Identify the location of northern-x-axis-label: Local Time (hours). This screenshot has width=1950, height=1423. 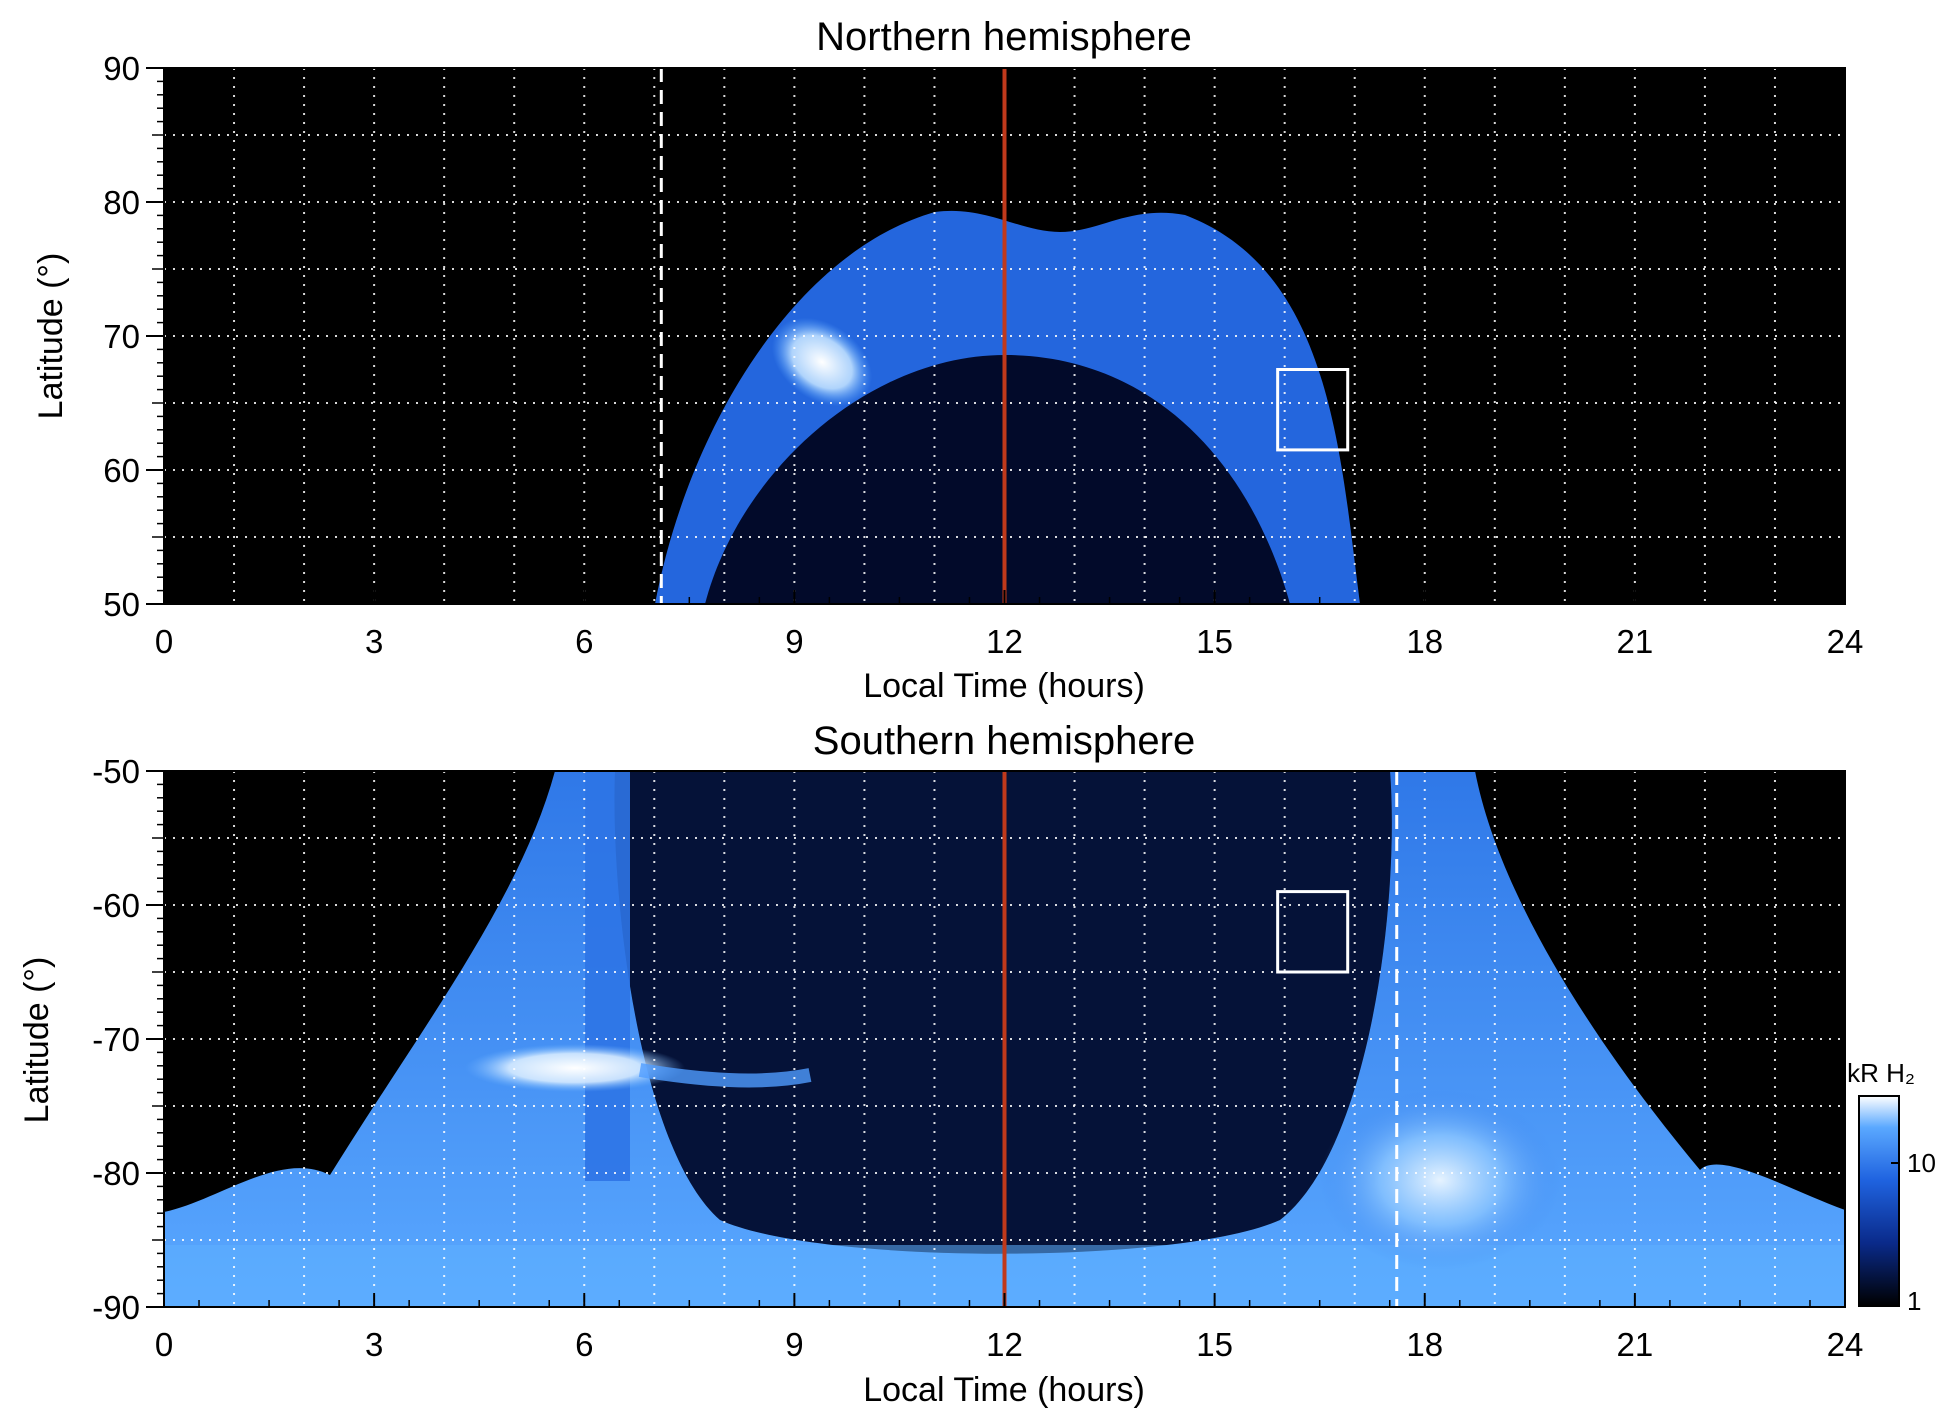
(1004, 686).